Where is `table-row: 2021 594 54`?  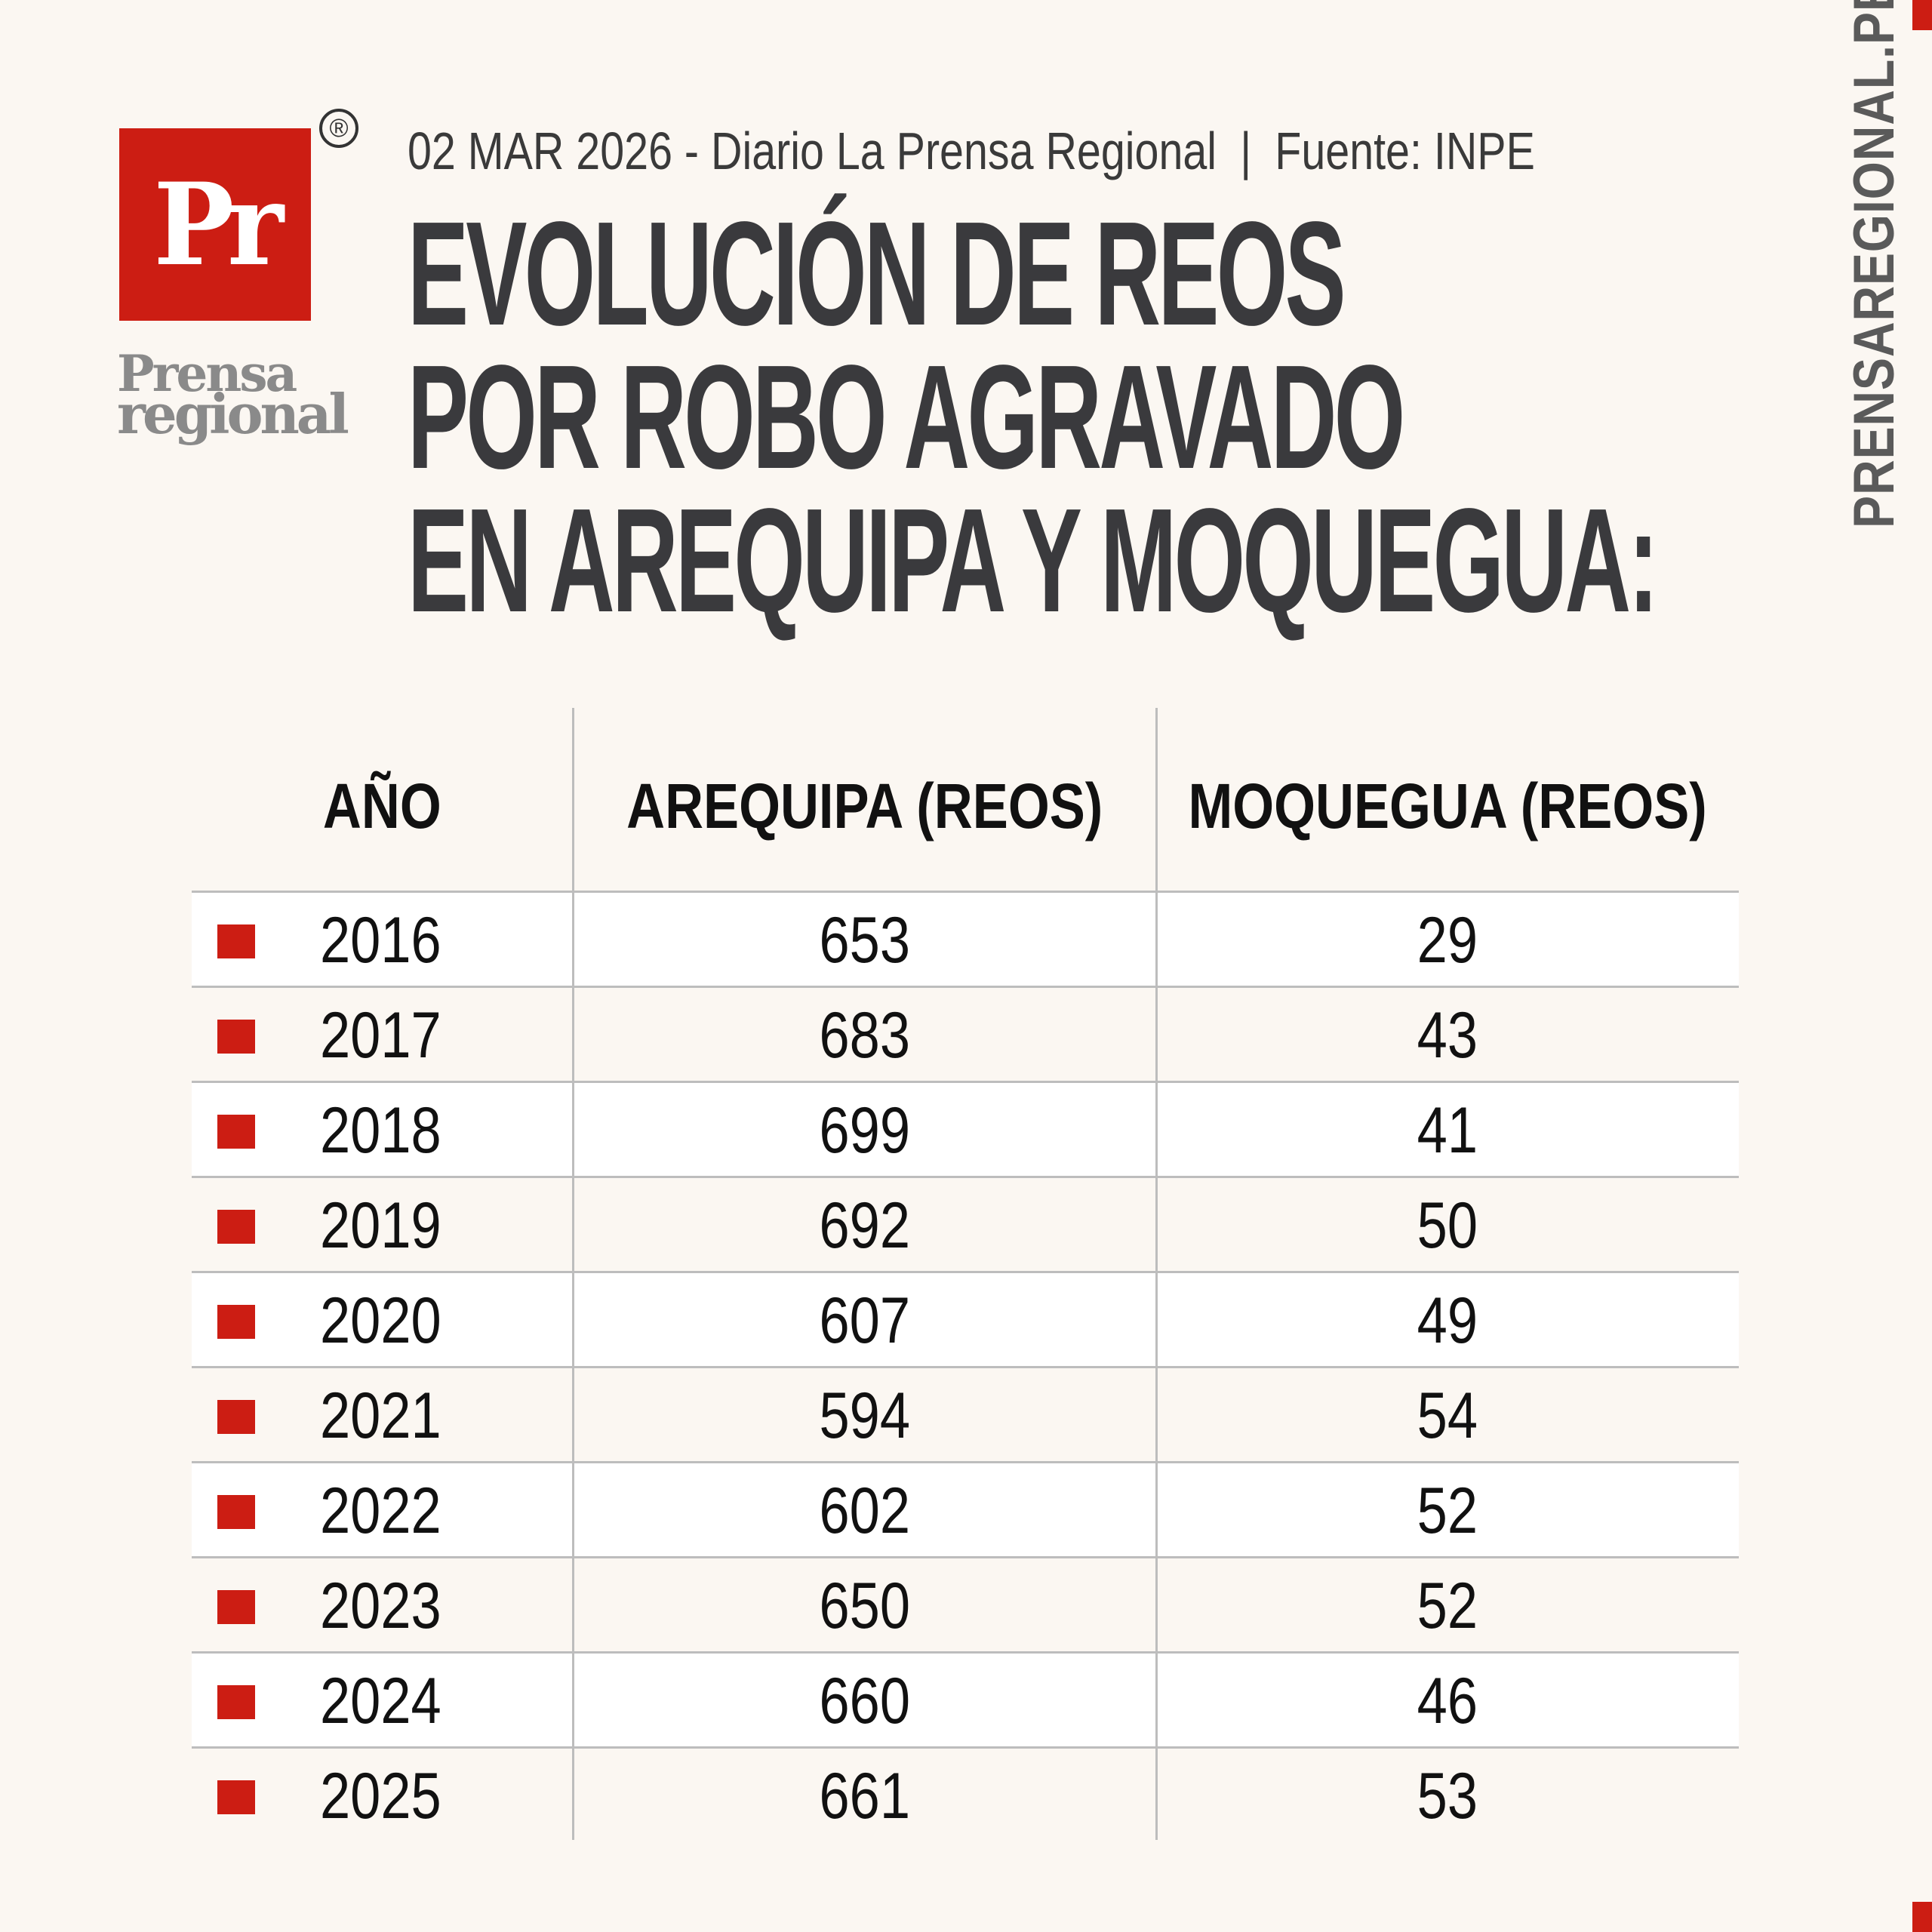 table-row: 2021 594 54 is located at coordinates (965, 1415).